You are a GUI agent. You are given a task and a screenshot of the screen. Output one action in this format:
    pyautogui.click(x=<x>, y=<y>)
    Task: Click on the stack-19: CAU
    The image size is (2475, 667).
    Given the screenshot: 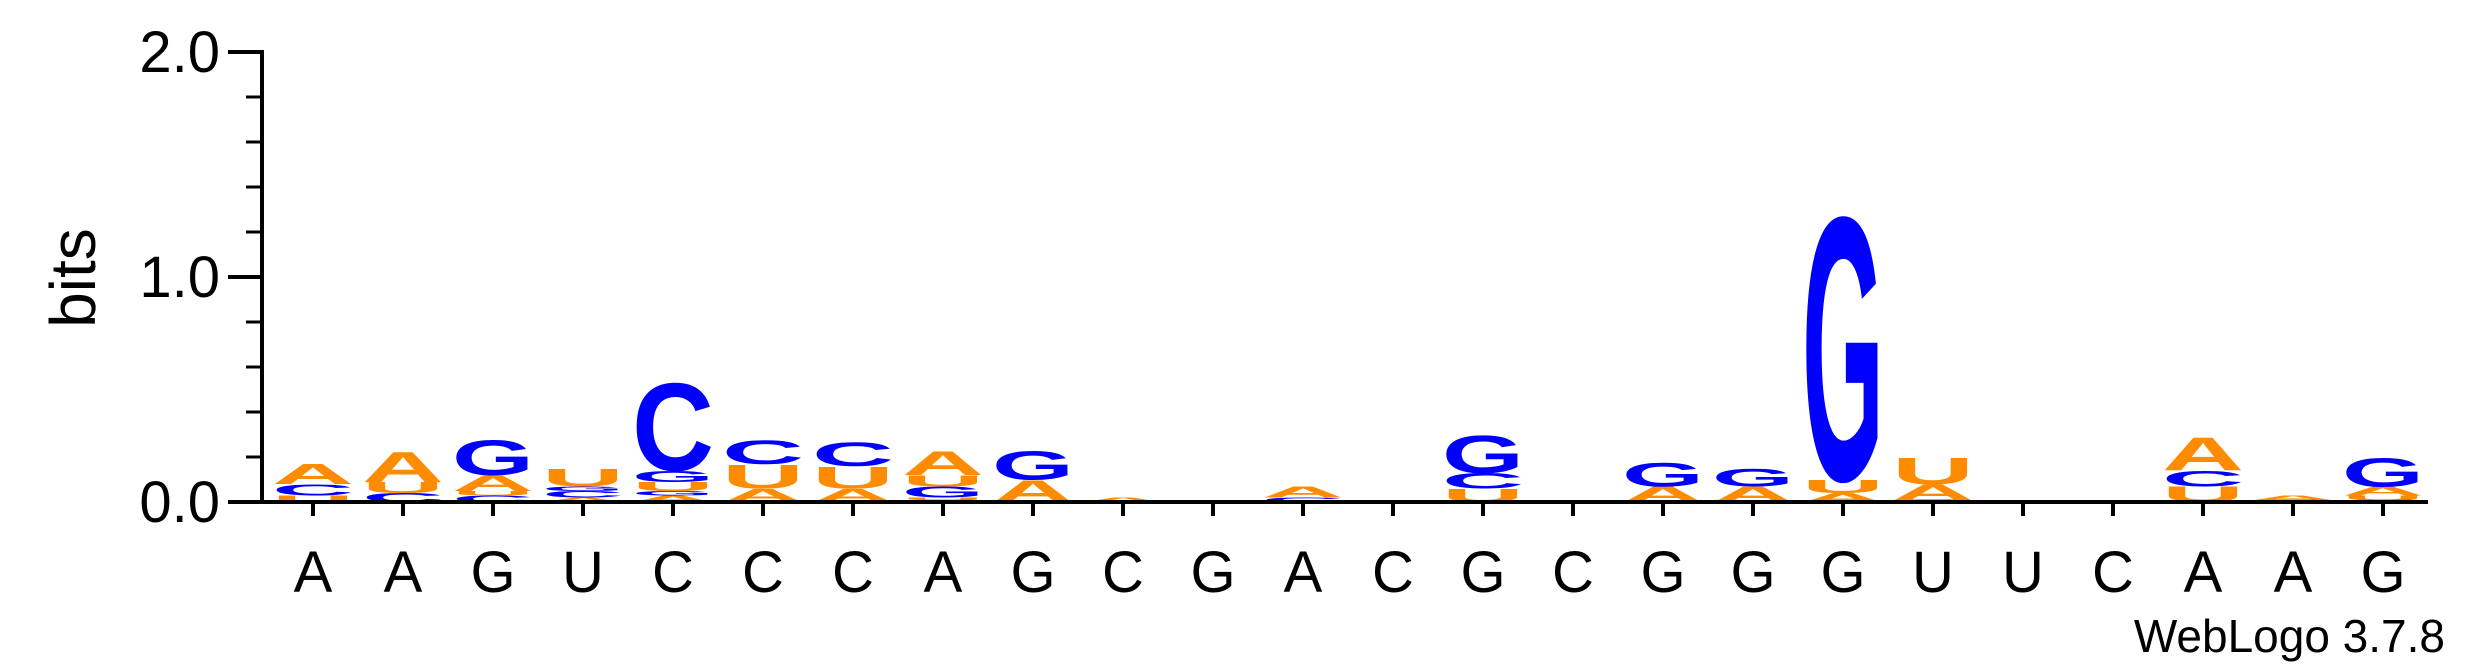 What is the action you would take?
    pyautogui.click(x=1933, y=477)
    